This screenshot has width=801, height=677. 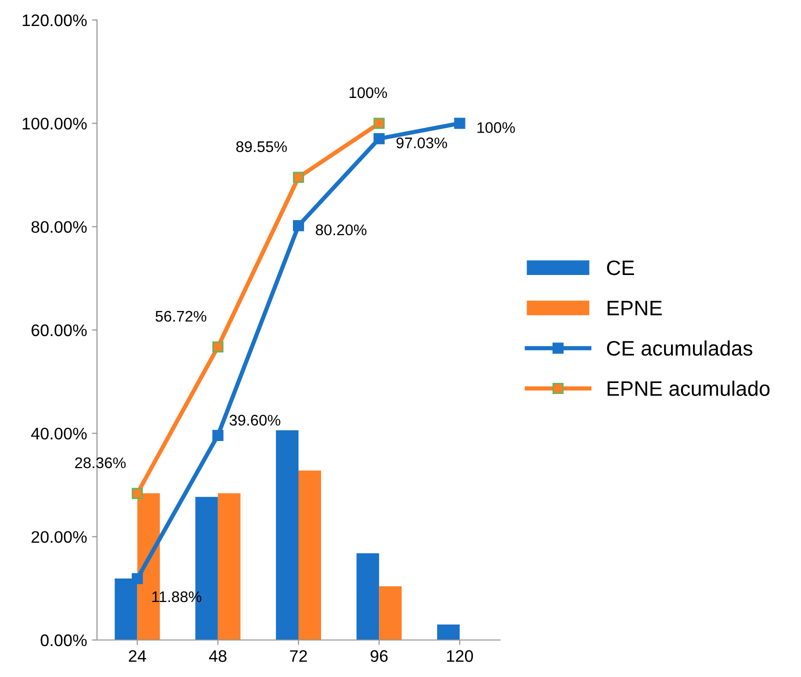 I want to click on data-label: 89.55%, so click(x=261, y=146).